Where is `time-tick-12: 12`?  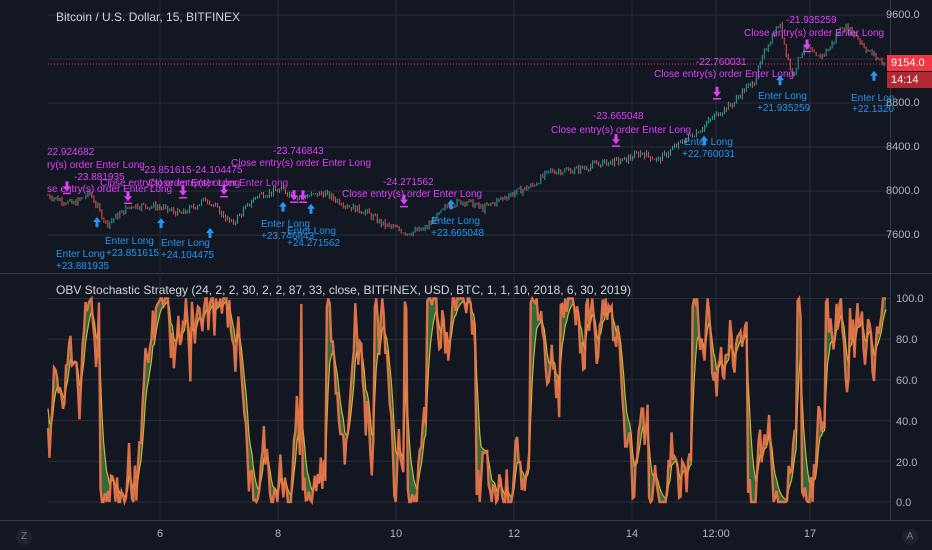 time-tick-12: 12 is located at coordinates (514, 534).